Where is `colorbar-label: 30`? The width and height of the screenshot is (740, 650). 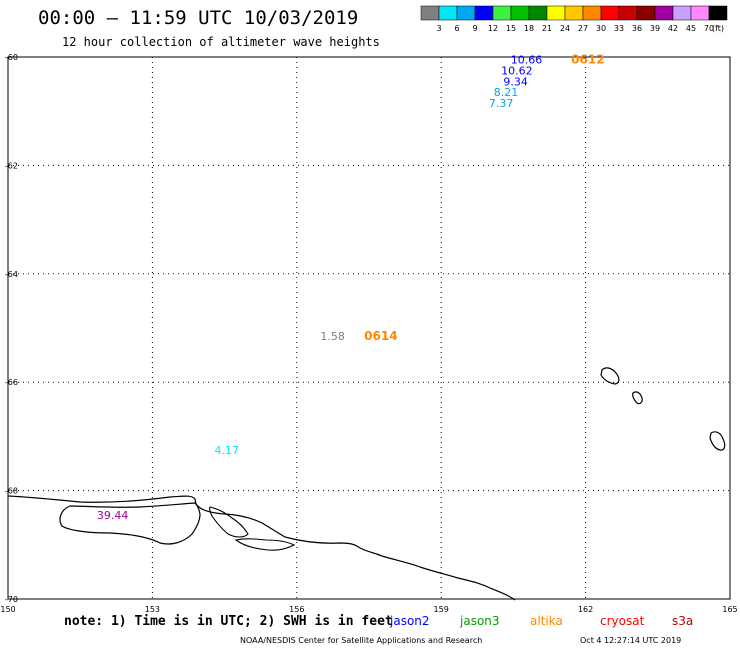
colorbar-label: 30 is located at coordinates (601, 28).